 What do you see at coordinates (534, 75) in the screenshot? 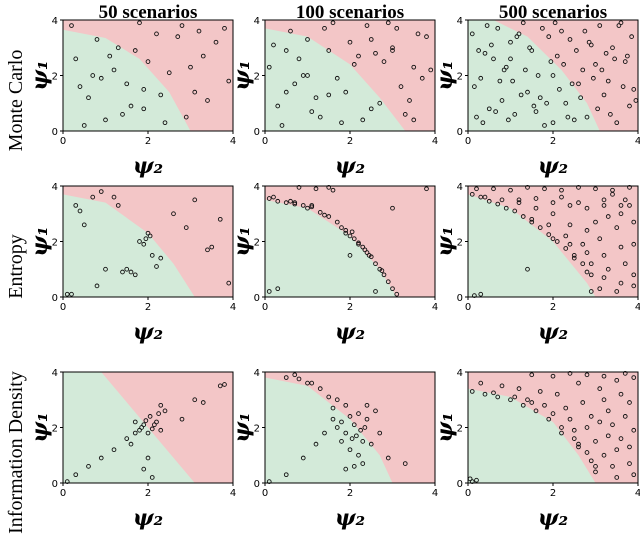
I see `safe-region` at bounding box center [534, 75].